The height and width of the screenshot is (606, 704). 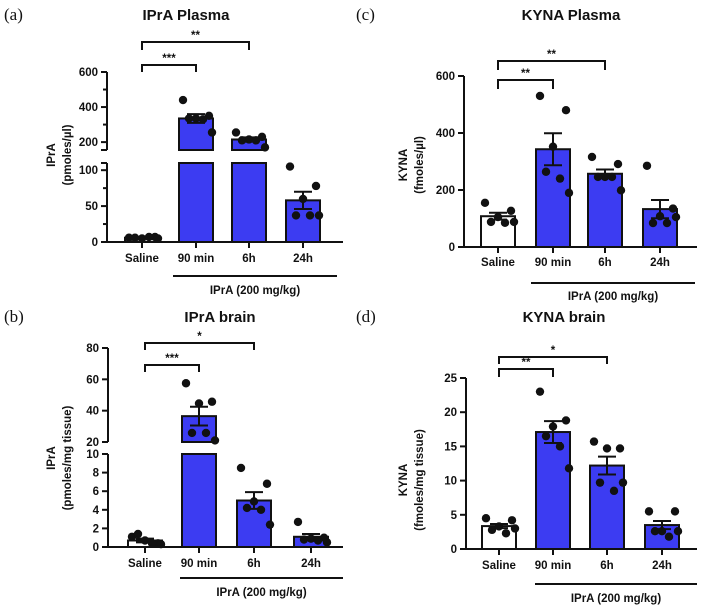 I want to click on y-tick-label: 6, so click(x=96, y=492).